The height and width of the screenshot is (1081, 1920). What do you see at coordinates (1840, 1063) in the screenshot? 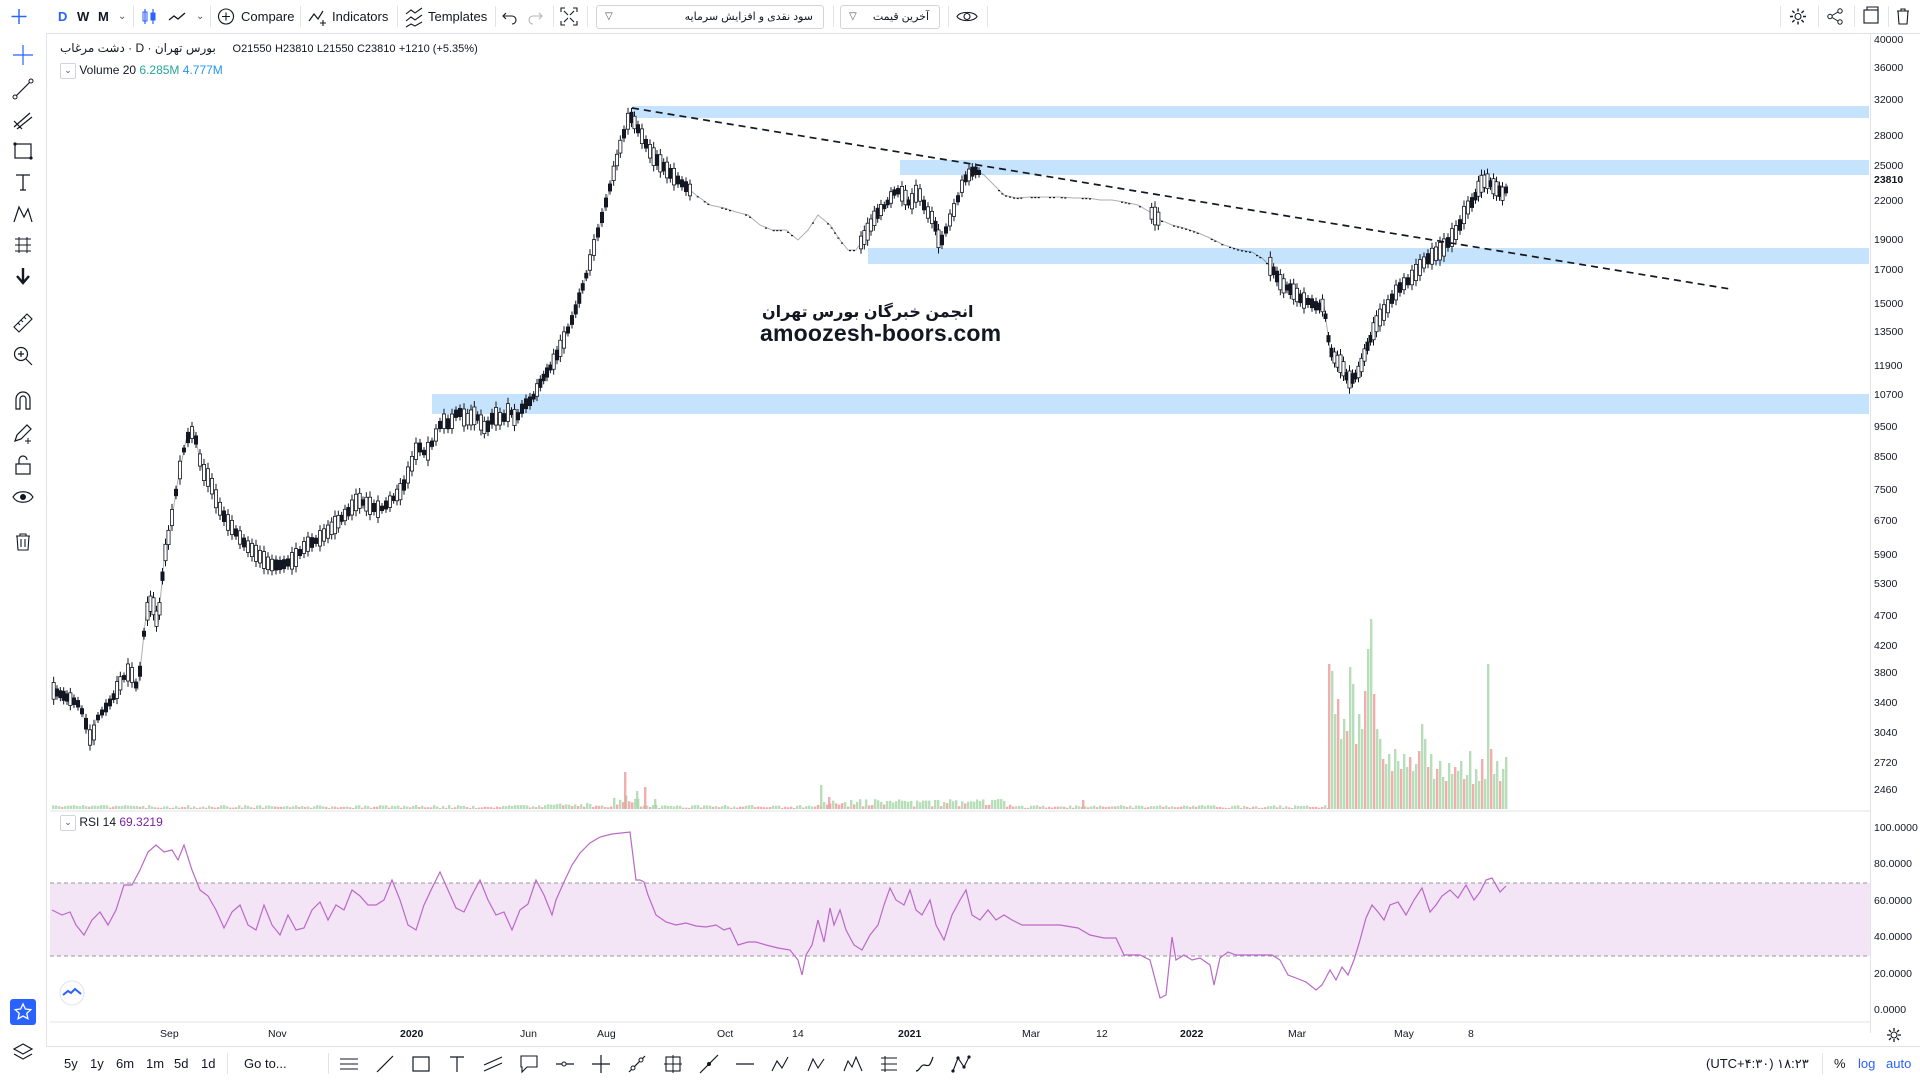
I see `percent-scale-toggle: %` at bounding box center [1840, 1063].